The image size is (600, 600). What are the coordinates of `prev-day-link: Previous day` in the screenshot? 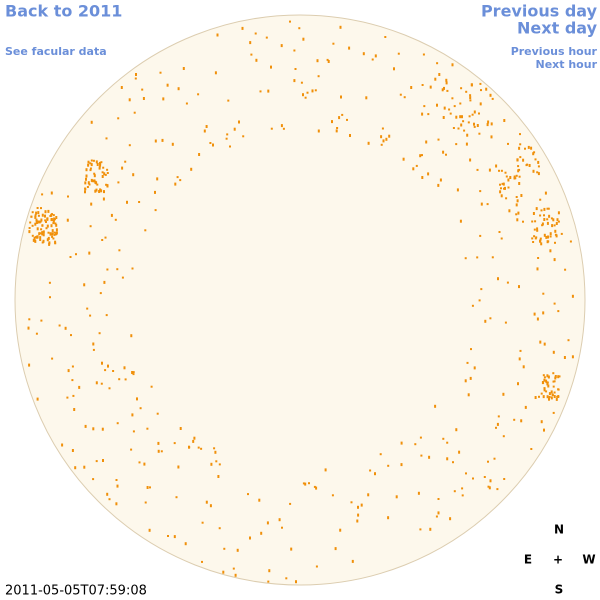 It's located at (539, 11).